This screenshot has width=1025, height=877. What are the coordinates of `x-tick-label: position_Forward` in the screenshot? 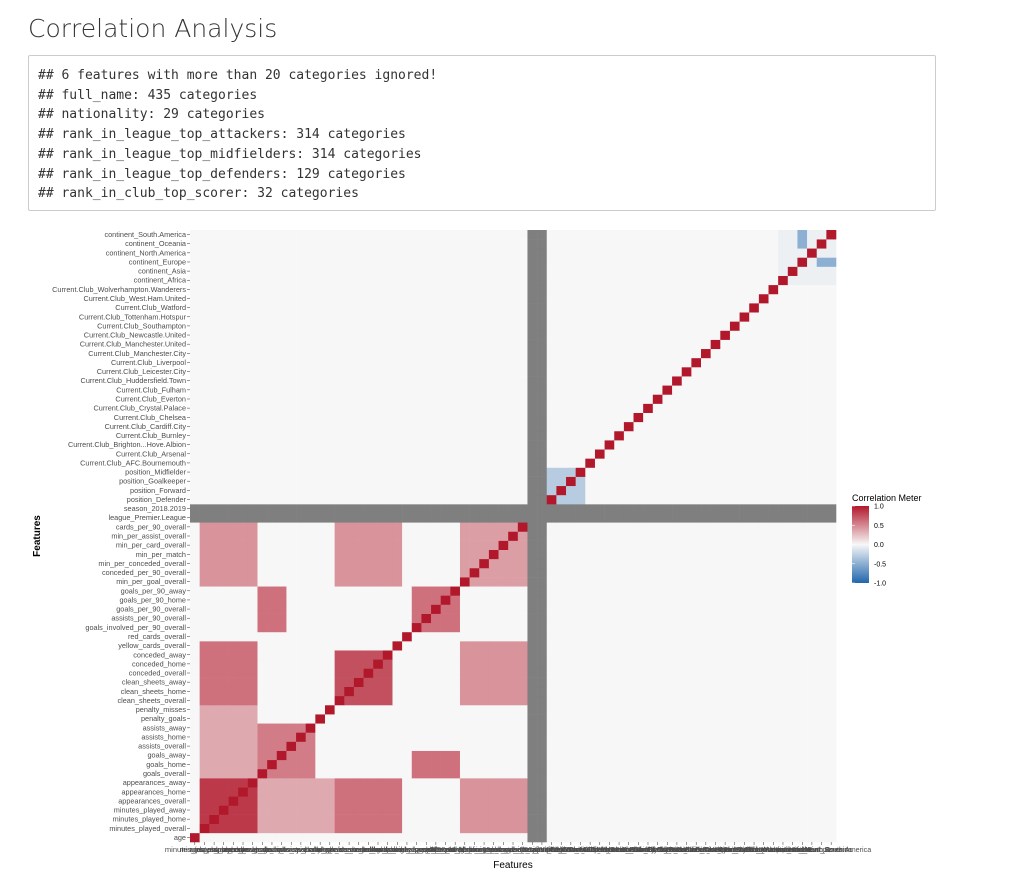 It's located at (561, 849).